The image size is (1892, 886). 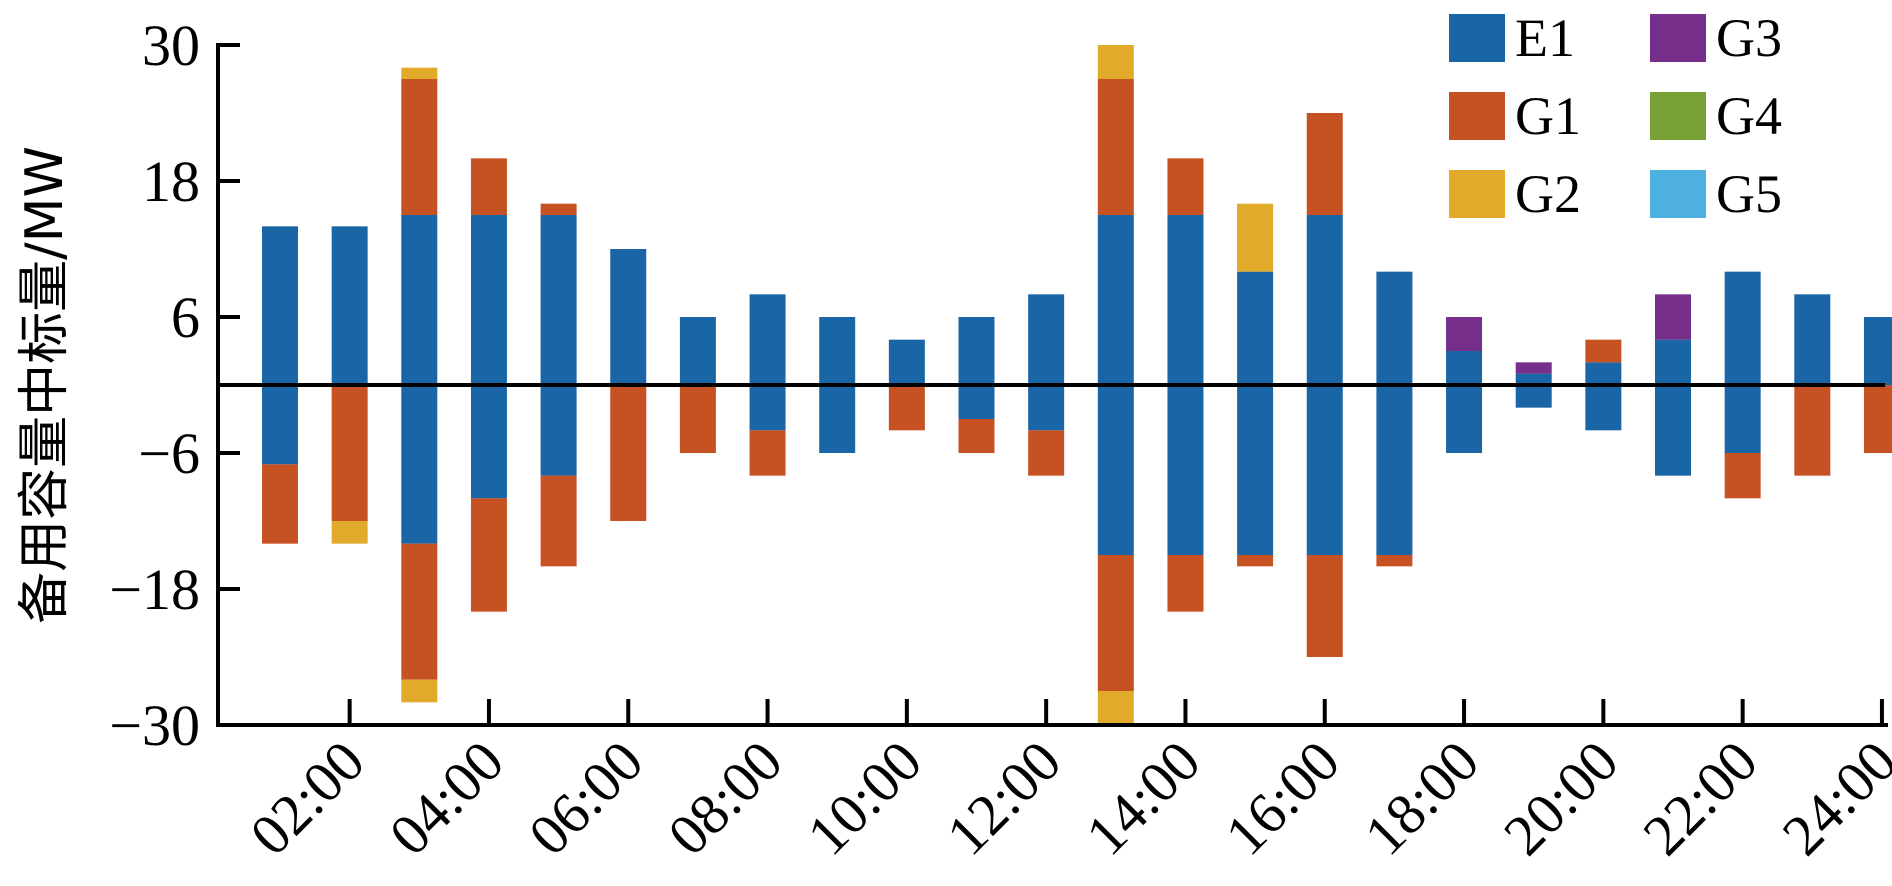 I want to click on legend-label-G1: G1, so click(x=1548, y=116).